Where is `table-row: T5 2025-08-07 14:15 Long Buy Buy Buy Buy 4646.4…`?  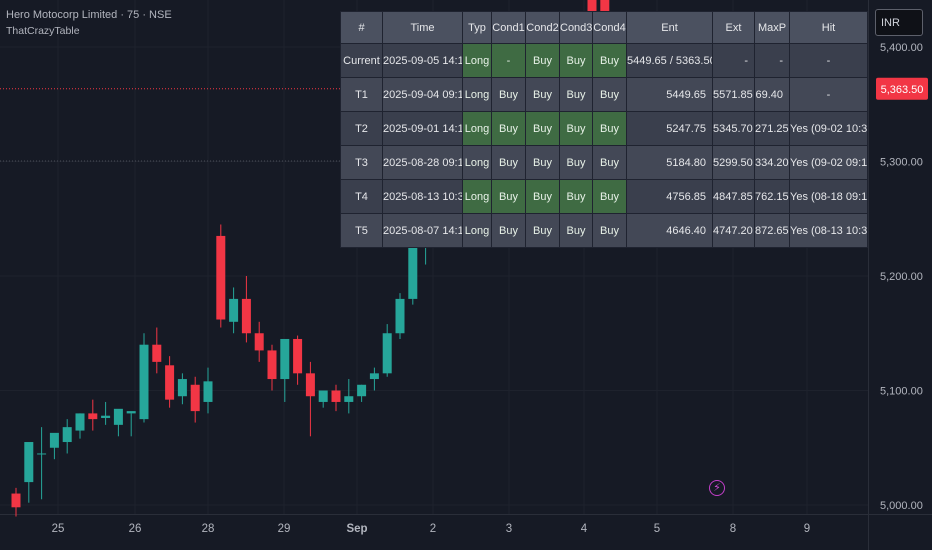 table-row: T5 2025-08-07 14:15 Long Buy Buy Buy Buy 4646.4… is located at coordinates (604, 230).